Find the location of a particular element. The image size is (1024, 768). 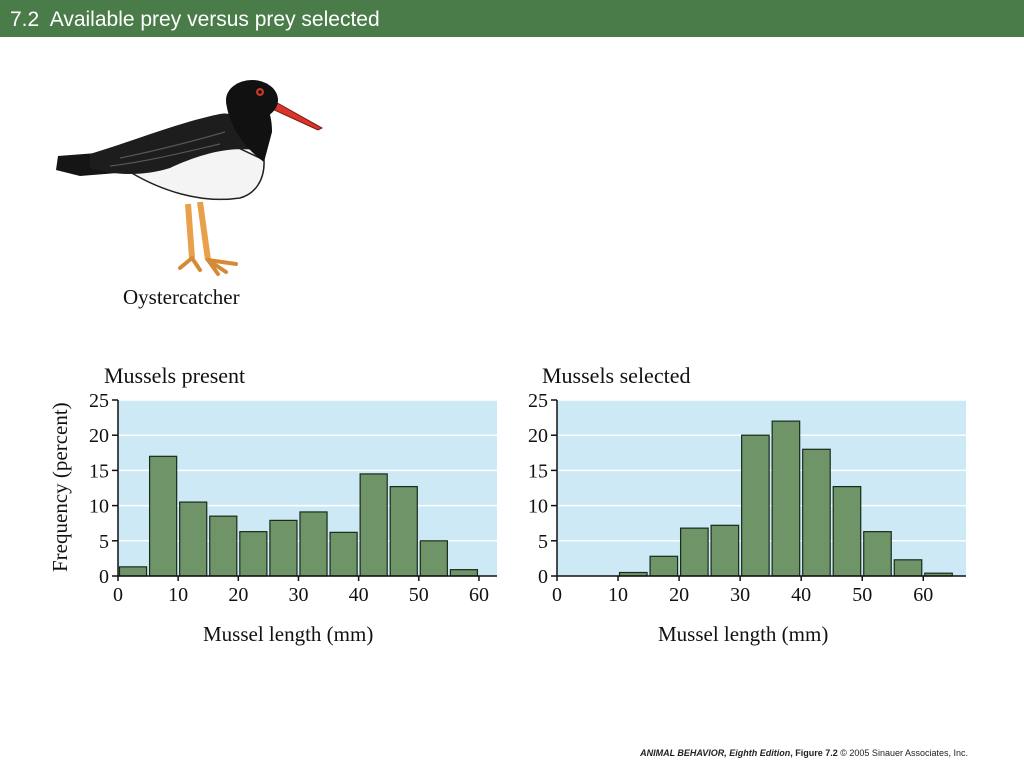

oystercatcher-illustration is located at coordinates (195, 192).